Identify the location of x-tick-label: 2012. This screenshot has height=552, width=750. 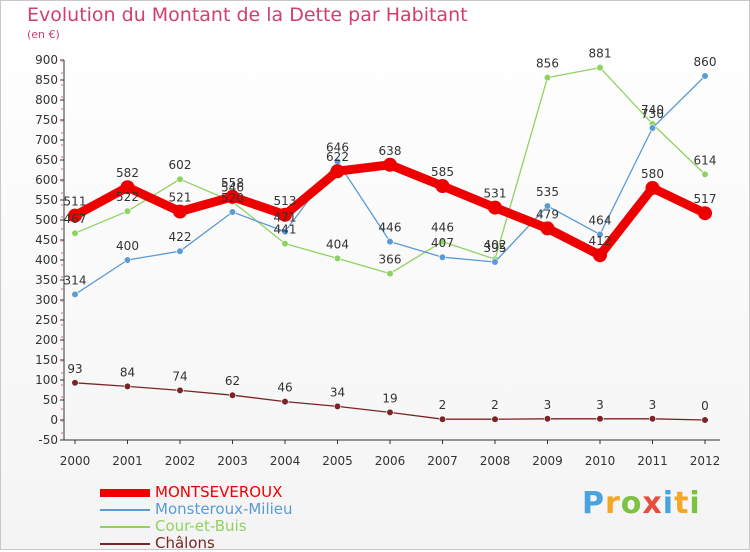
(705, 461).